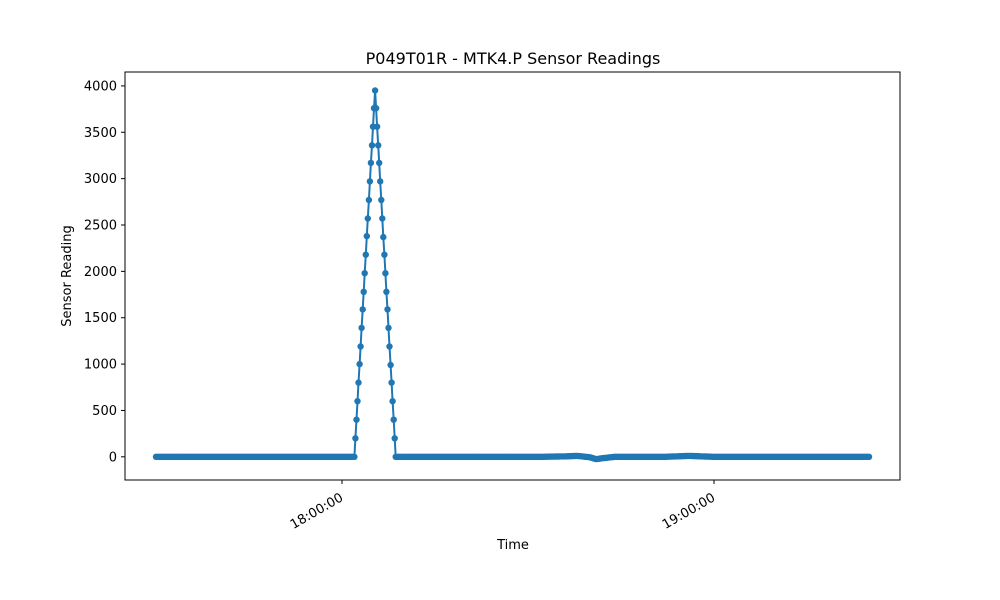  I want to click on y-tick-label: 3500, so click(100, 133).